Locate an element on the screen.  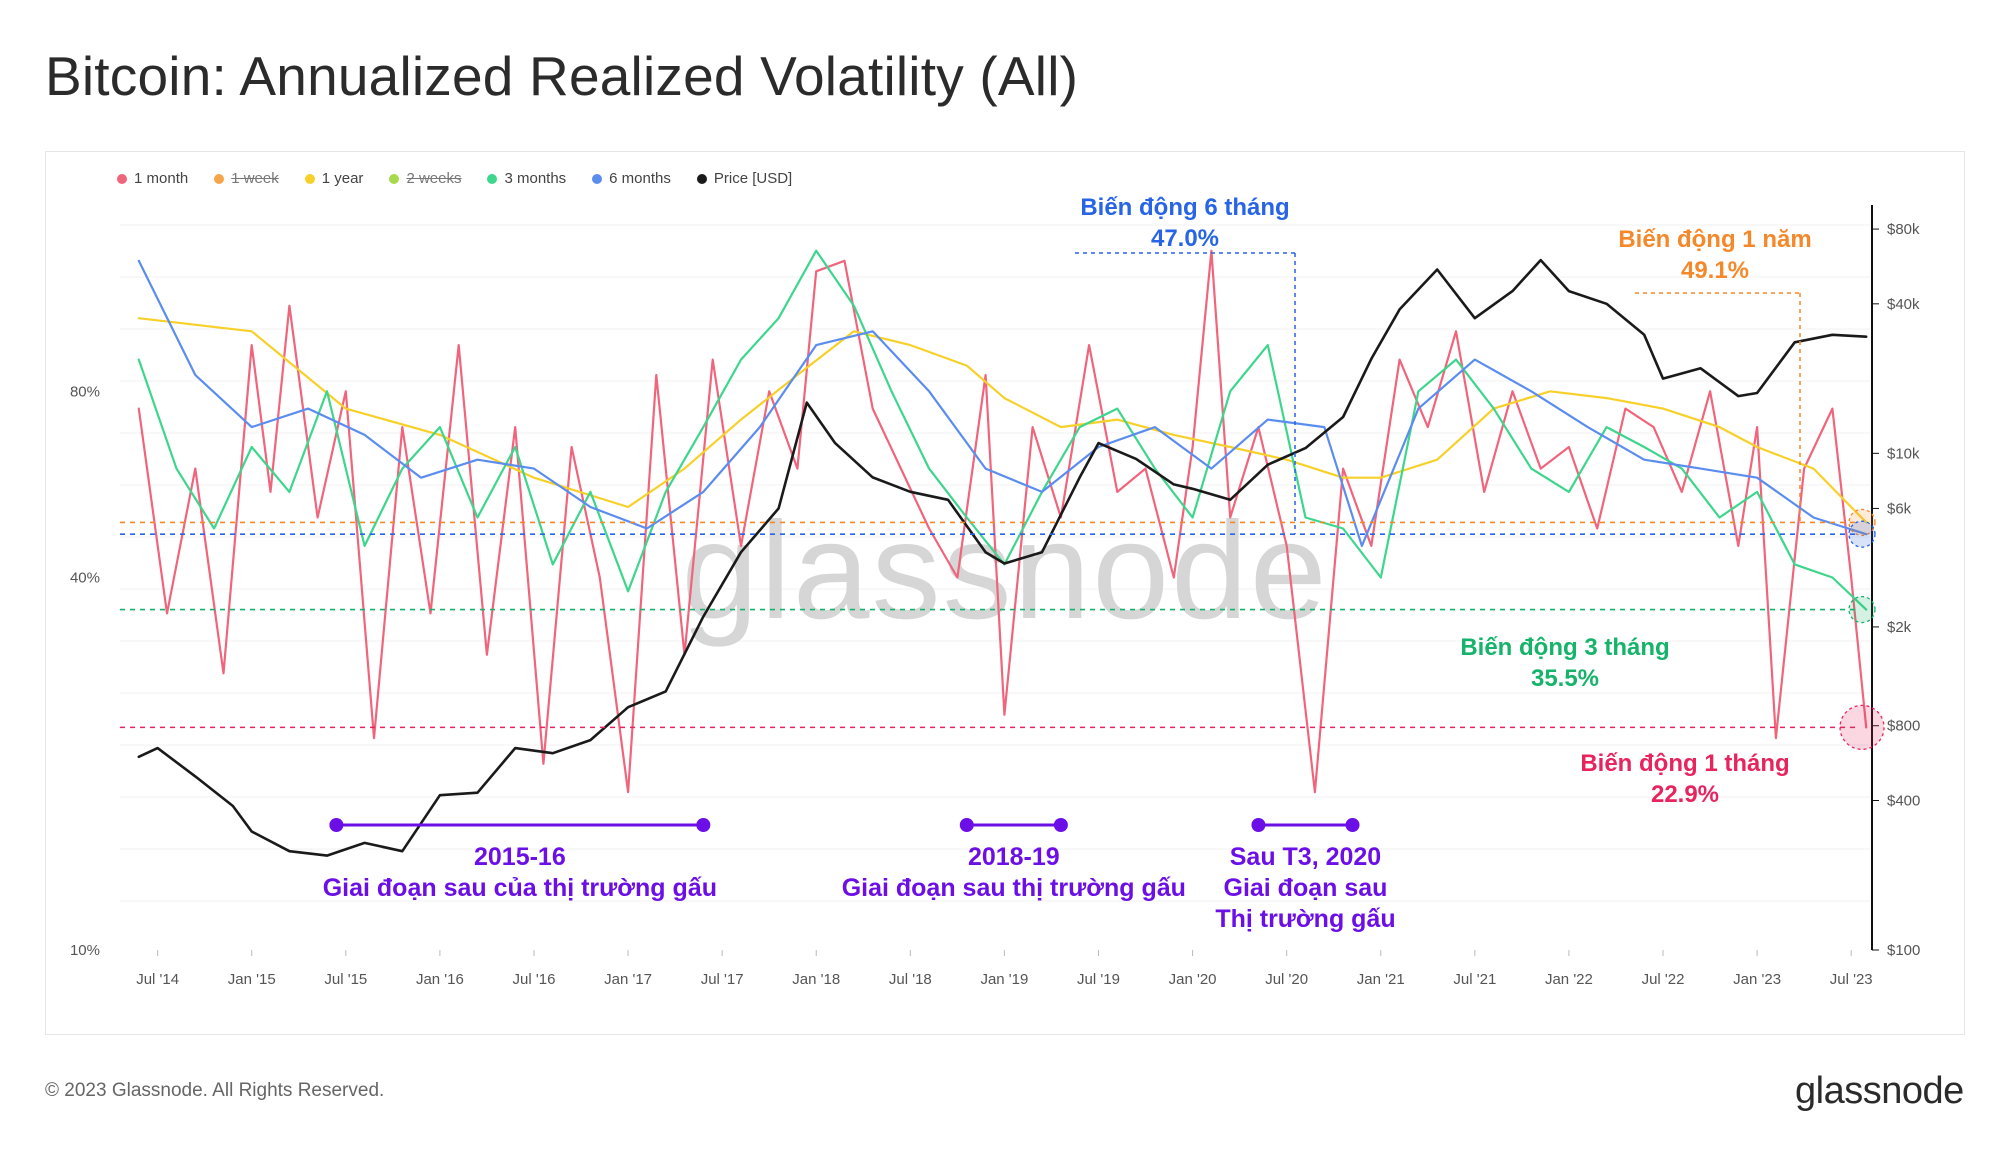
x-tick-label: Jul '17 is located at coordinates (722, 979).